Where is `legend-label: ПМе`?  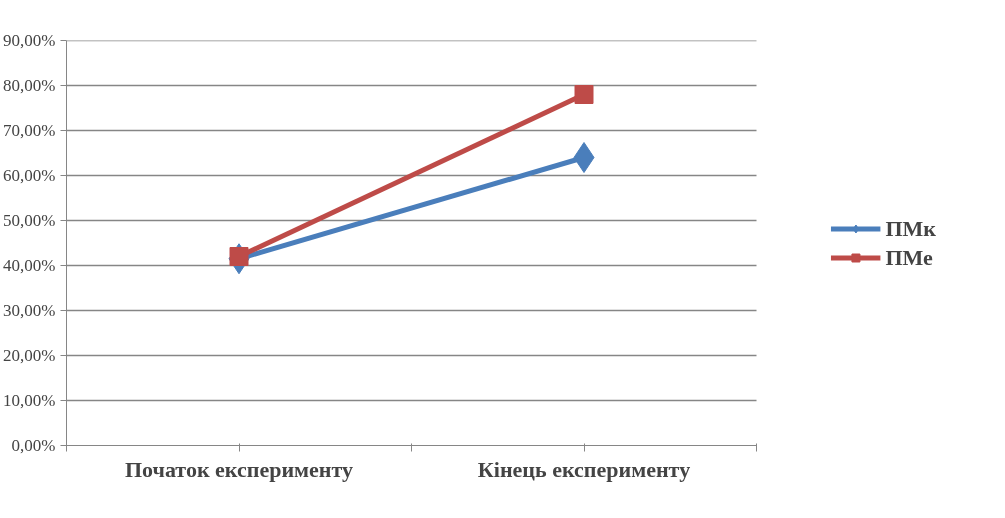 legend-label: ПМе is located at coordinates (909, 257).